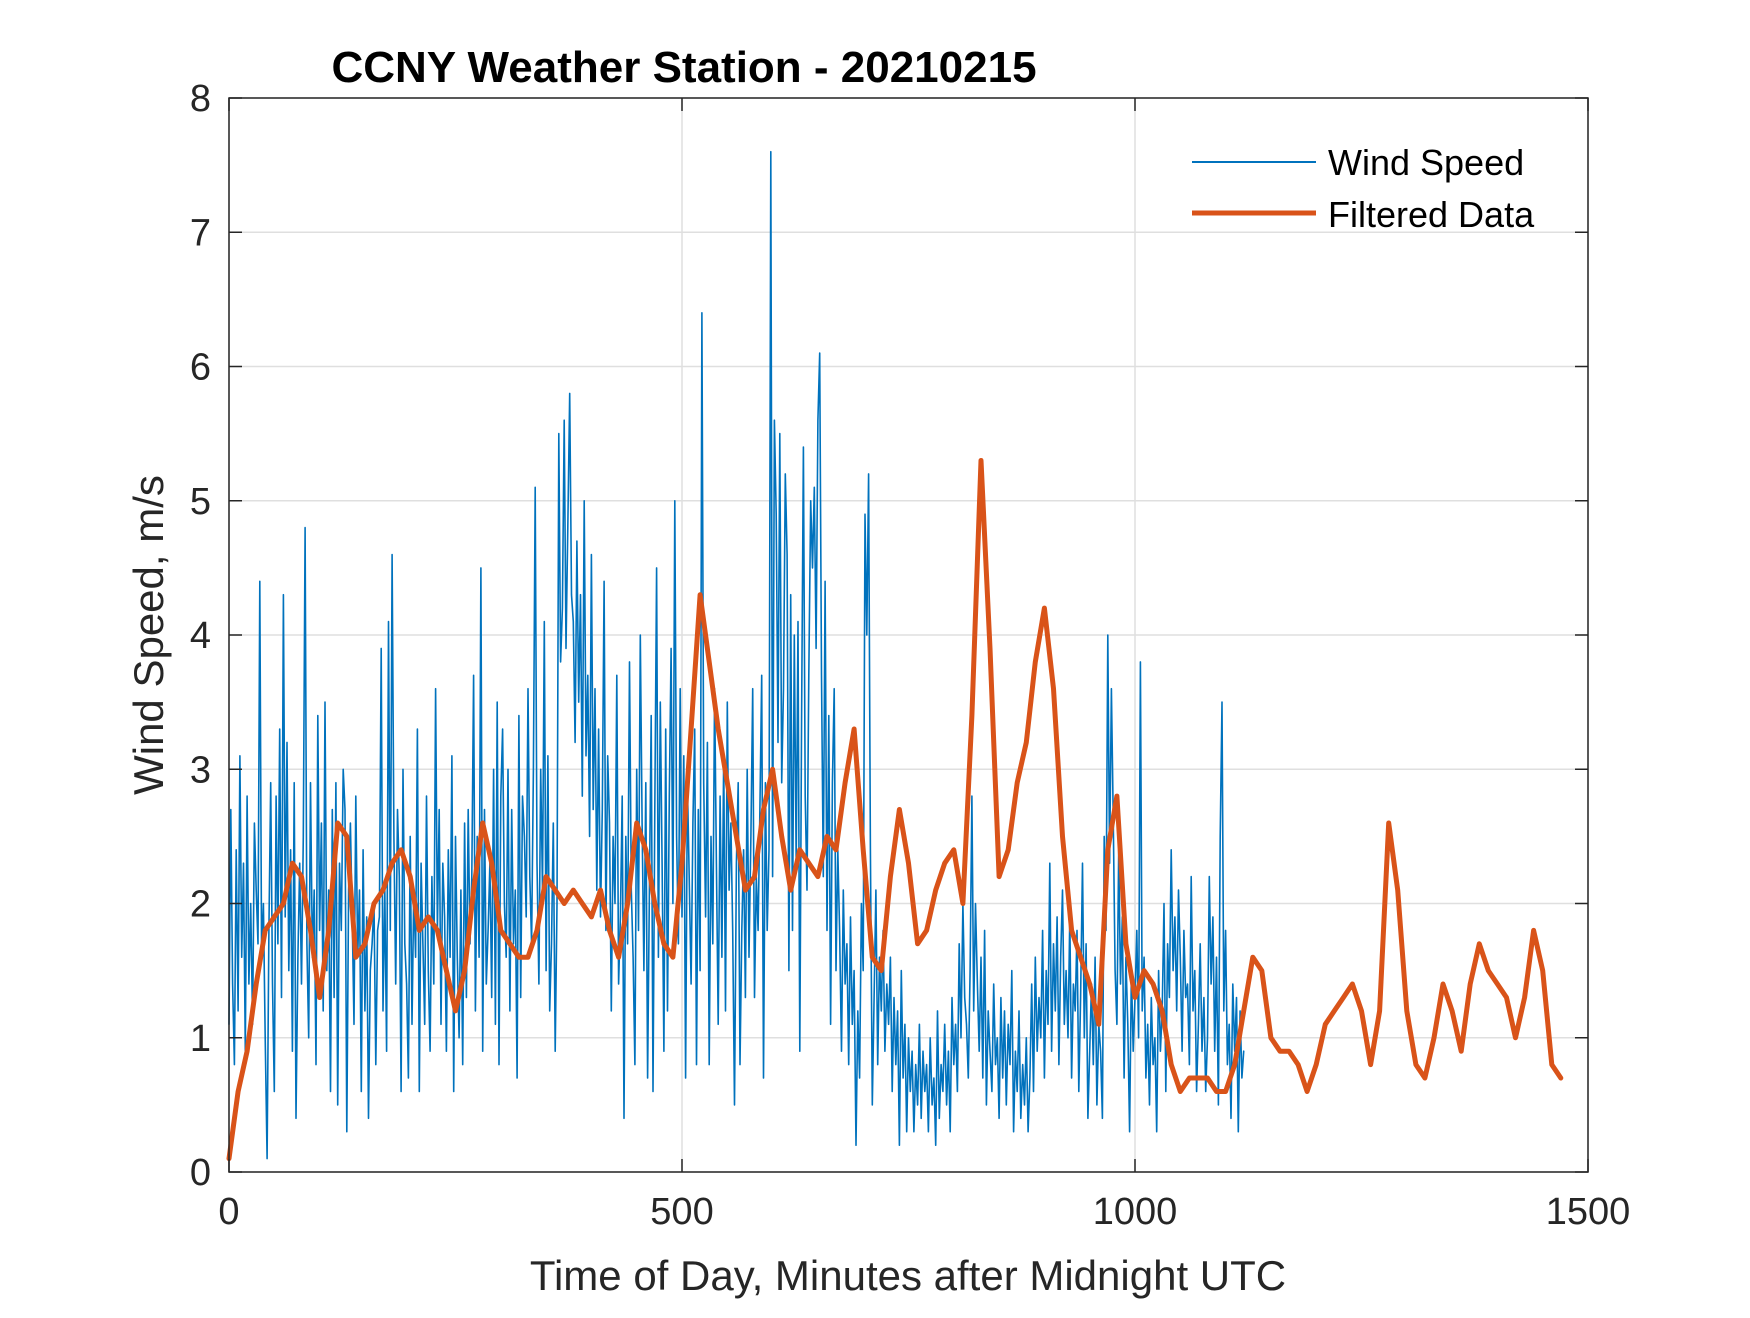 The height and width of the screenshot is (1318, 1750). I want to click on y-tick-label: 2, so click(200, 905).